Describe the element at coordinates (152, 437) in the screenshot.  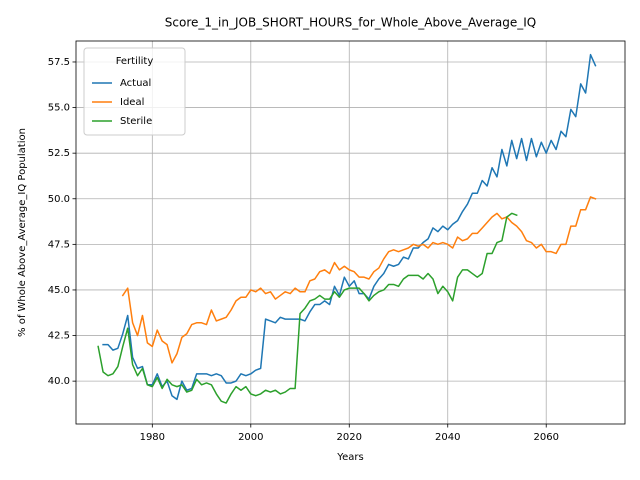
I see `x-tick-label: 1980` at that location.